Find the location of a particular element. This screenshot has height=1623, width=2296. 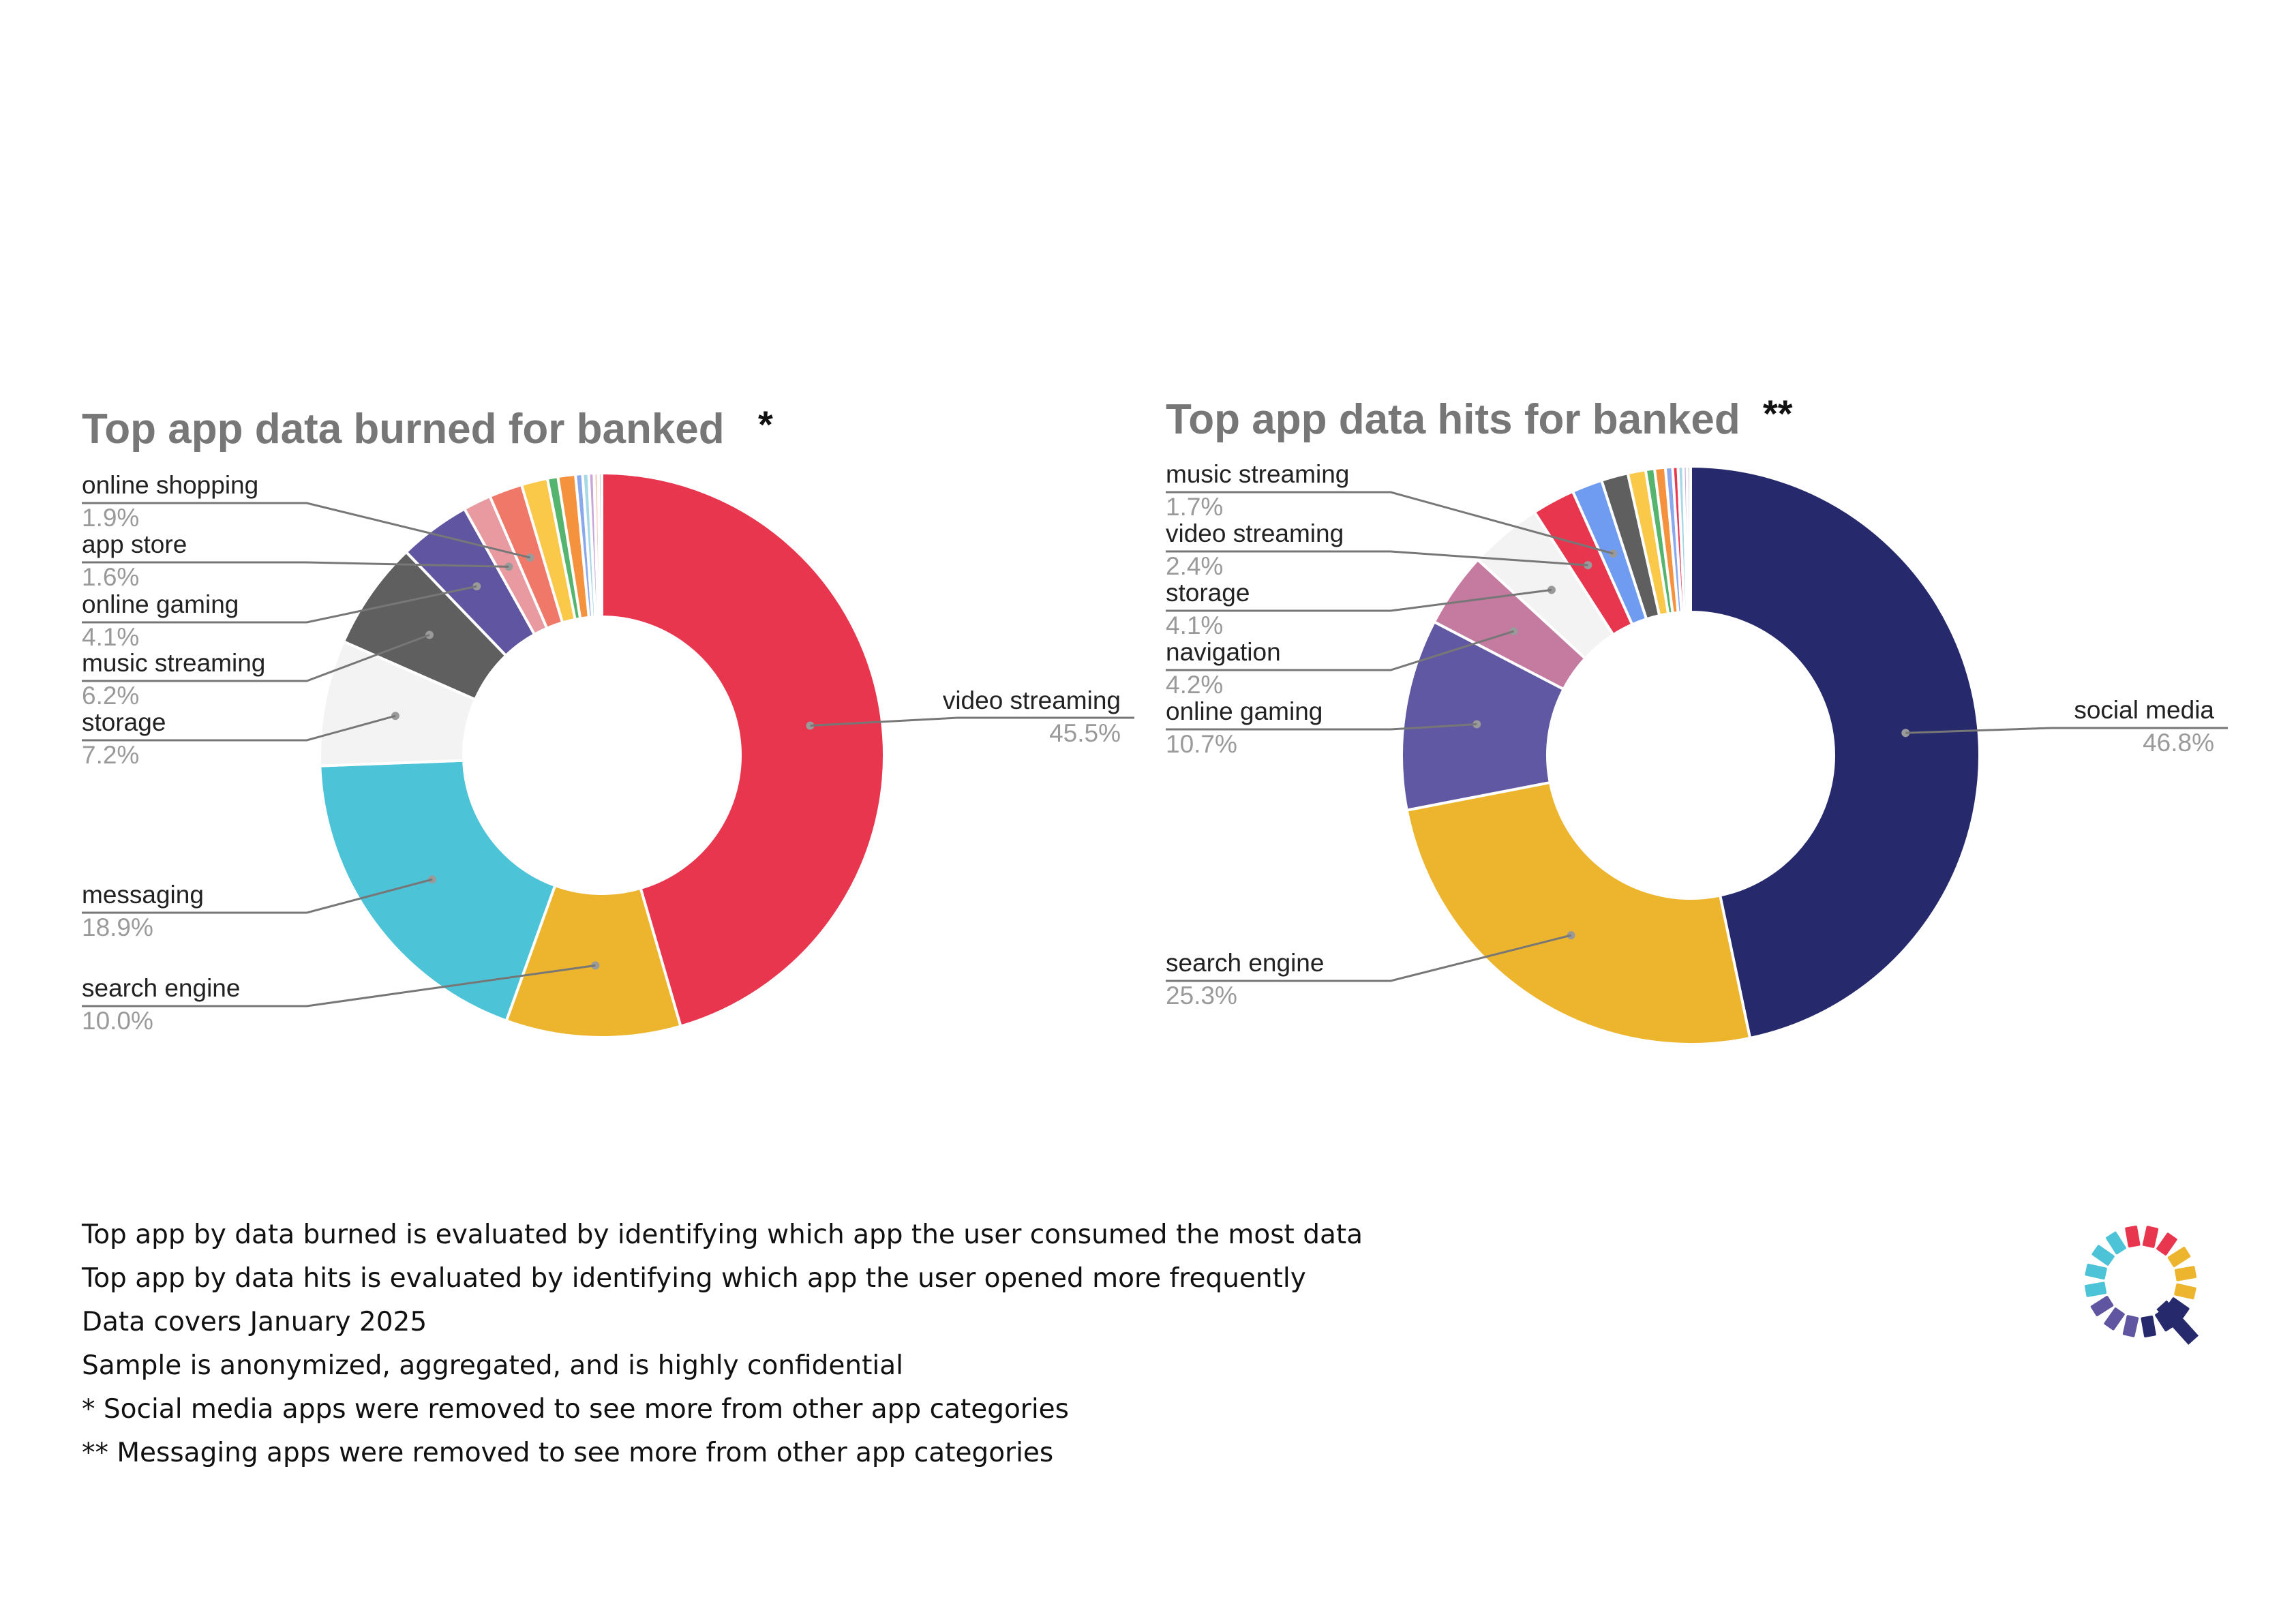

chart2-value-online-gaming: 10.7% is located at coordinates (1201, 744).